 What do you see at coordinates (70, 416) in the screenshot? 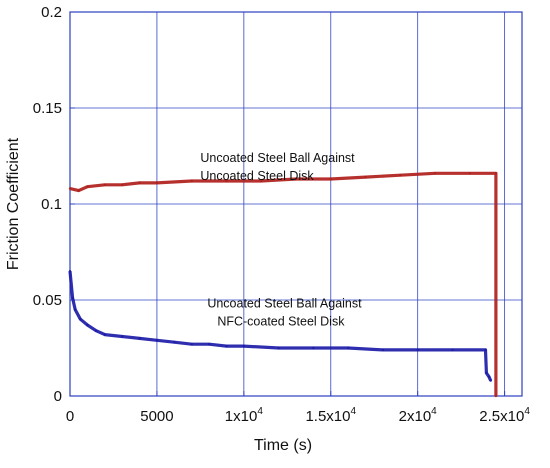
I see `x-tick-label: 0` at bounding box center [70, 416].